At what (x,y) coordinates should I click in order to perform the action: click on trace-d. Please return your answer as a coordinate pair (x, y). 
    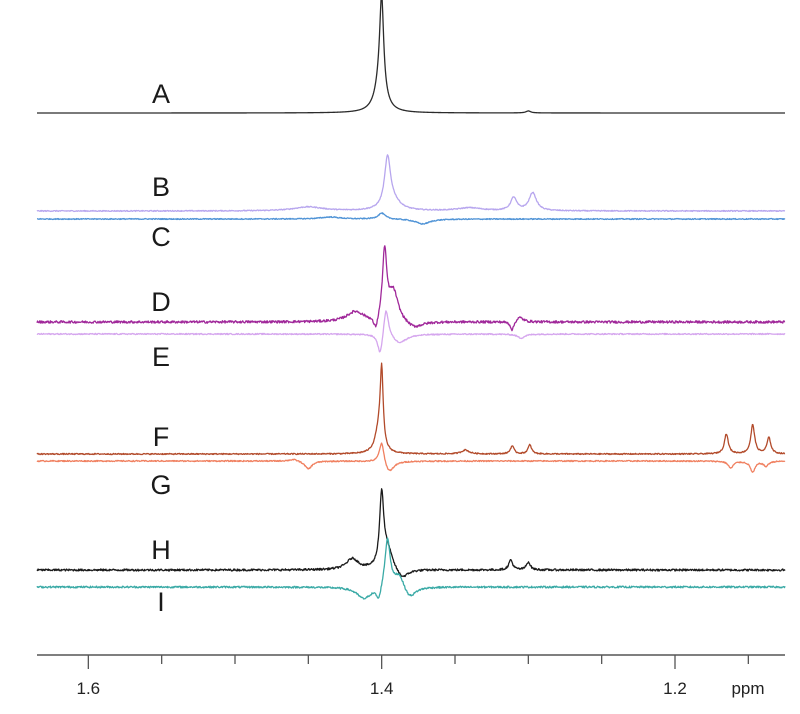
    Looking at the image, I should click on (411, 288).